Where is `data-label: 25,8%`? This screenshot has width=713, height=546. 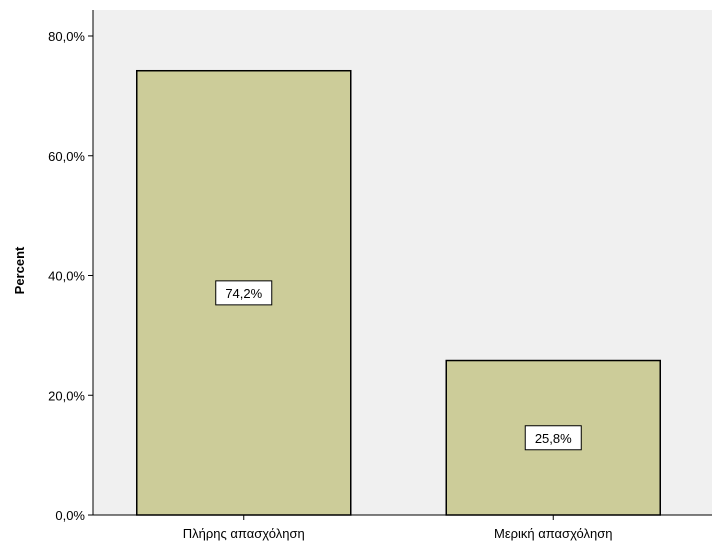 data-label: 25,8% is located at coordinates (553, 438).